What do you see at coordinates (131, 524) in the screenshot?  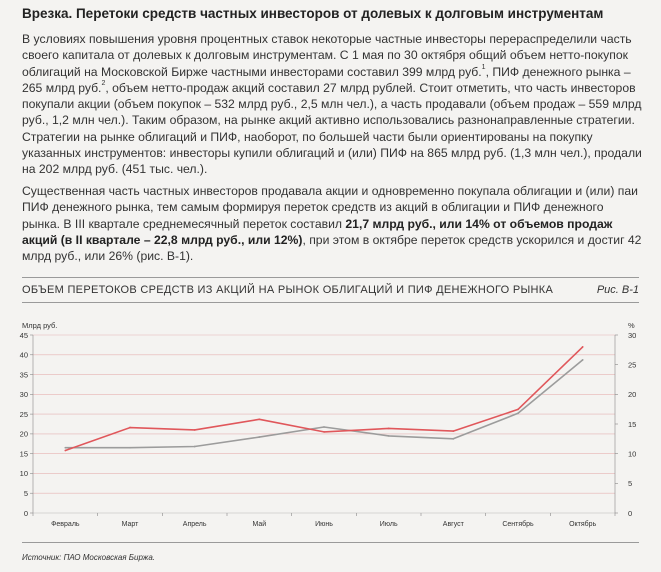 I see `x-tick-label: Март` at bounding box center [131, 524].